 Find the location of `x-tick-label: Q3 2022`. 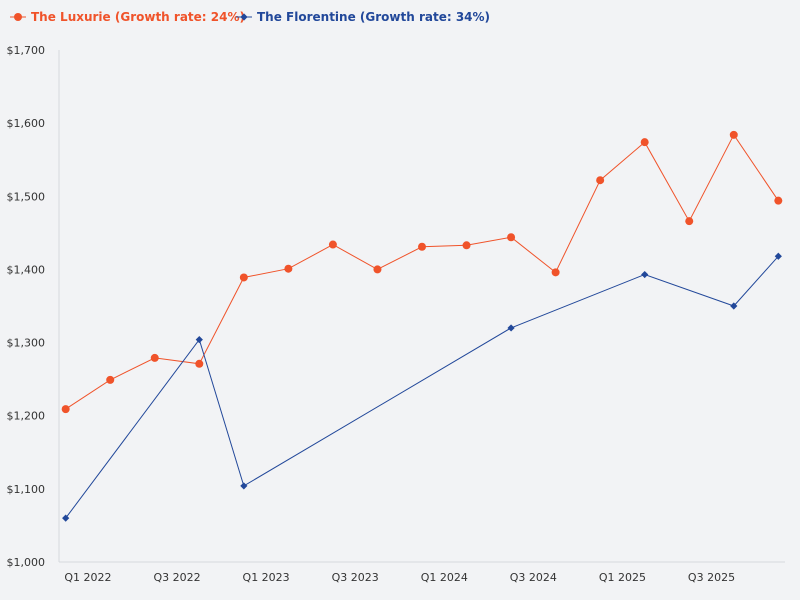

x-tick-label: Q3 2022 is located at coordinates (176, 577).